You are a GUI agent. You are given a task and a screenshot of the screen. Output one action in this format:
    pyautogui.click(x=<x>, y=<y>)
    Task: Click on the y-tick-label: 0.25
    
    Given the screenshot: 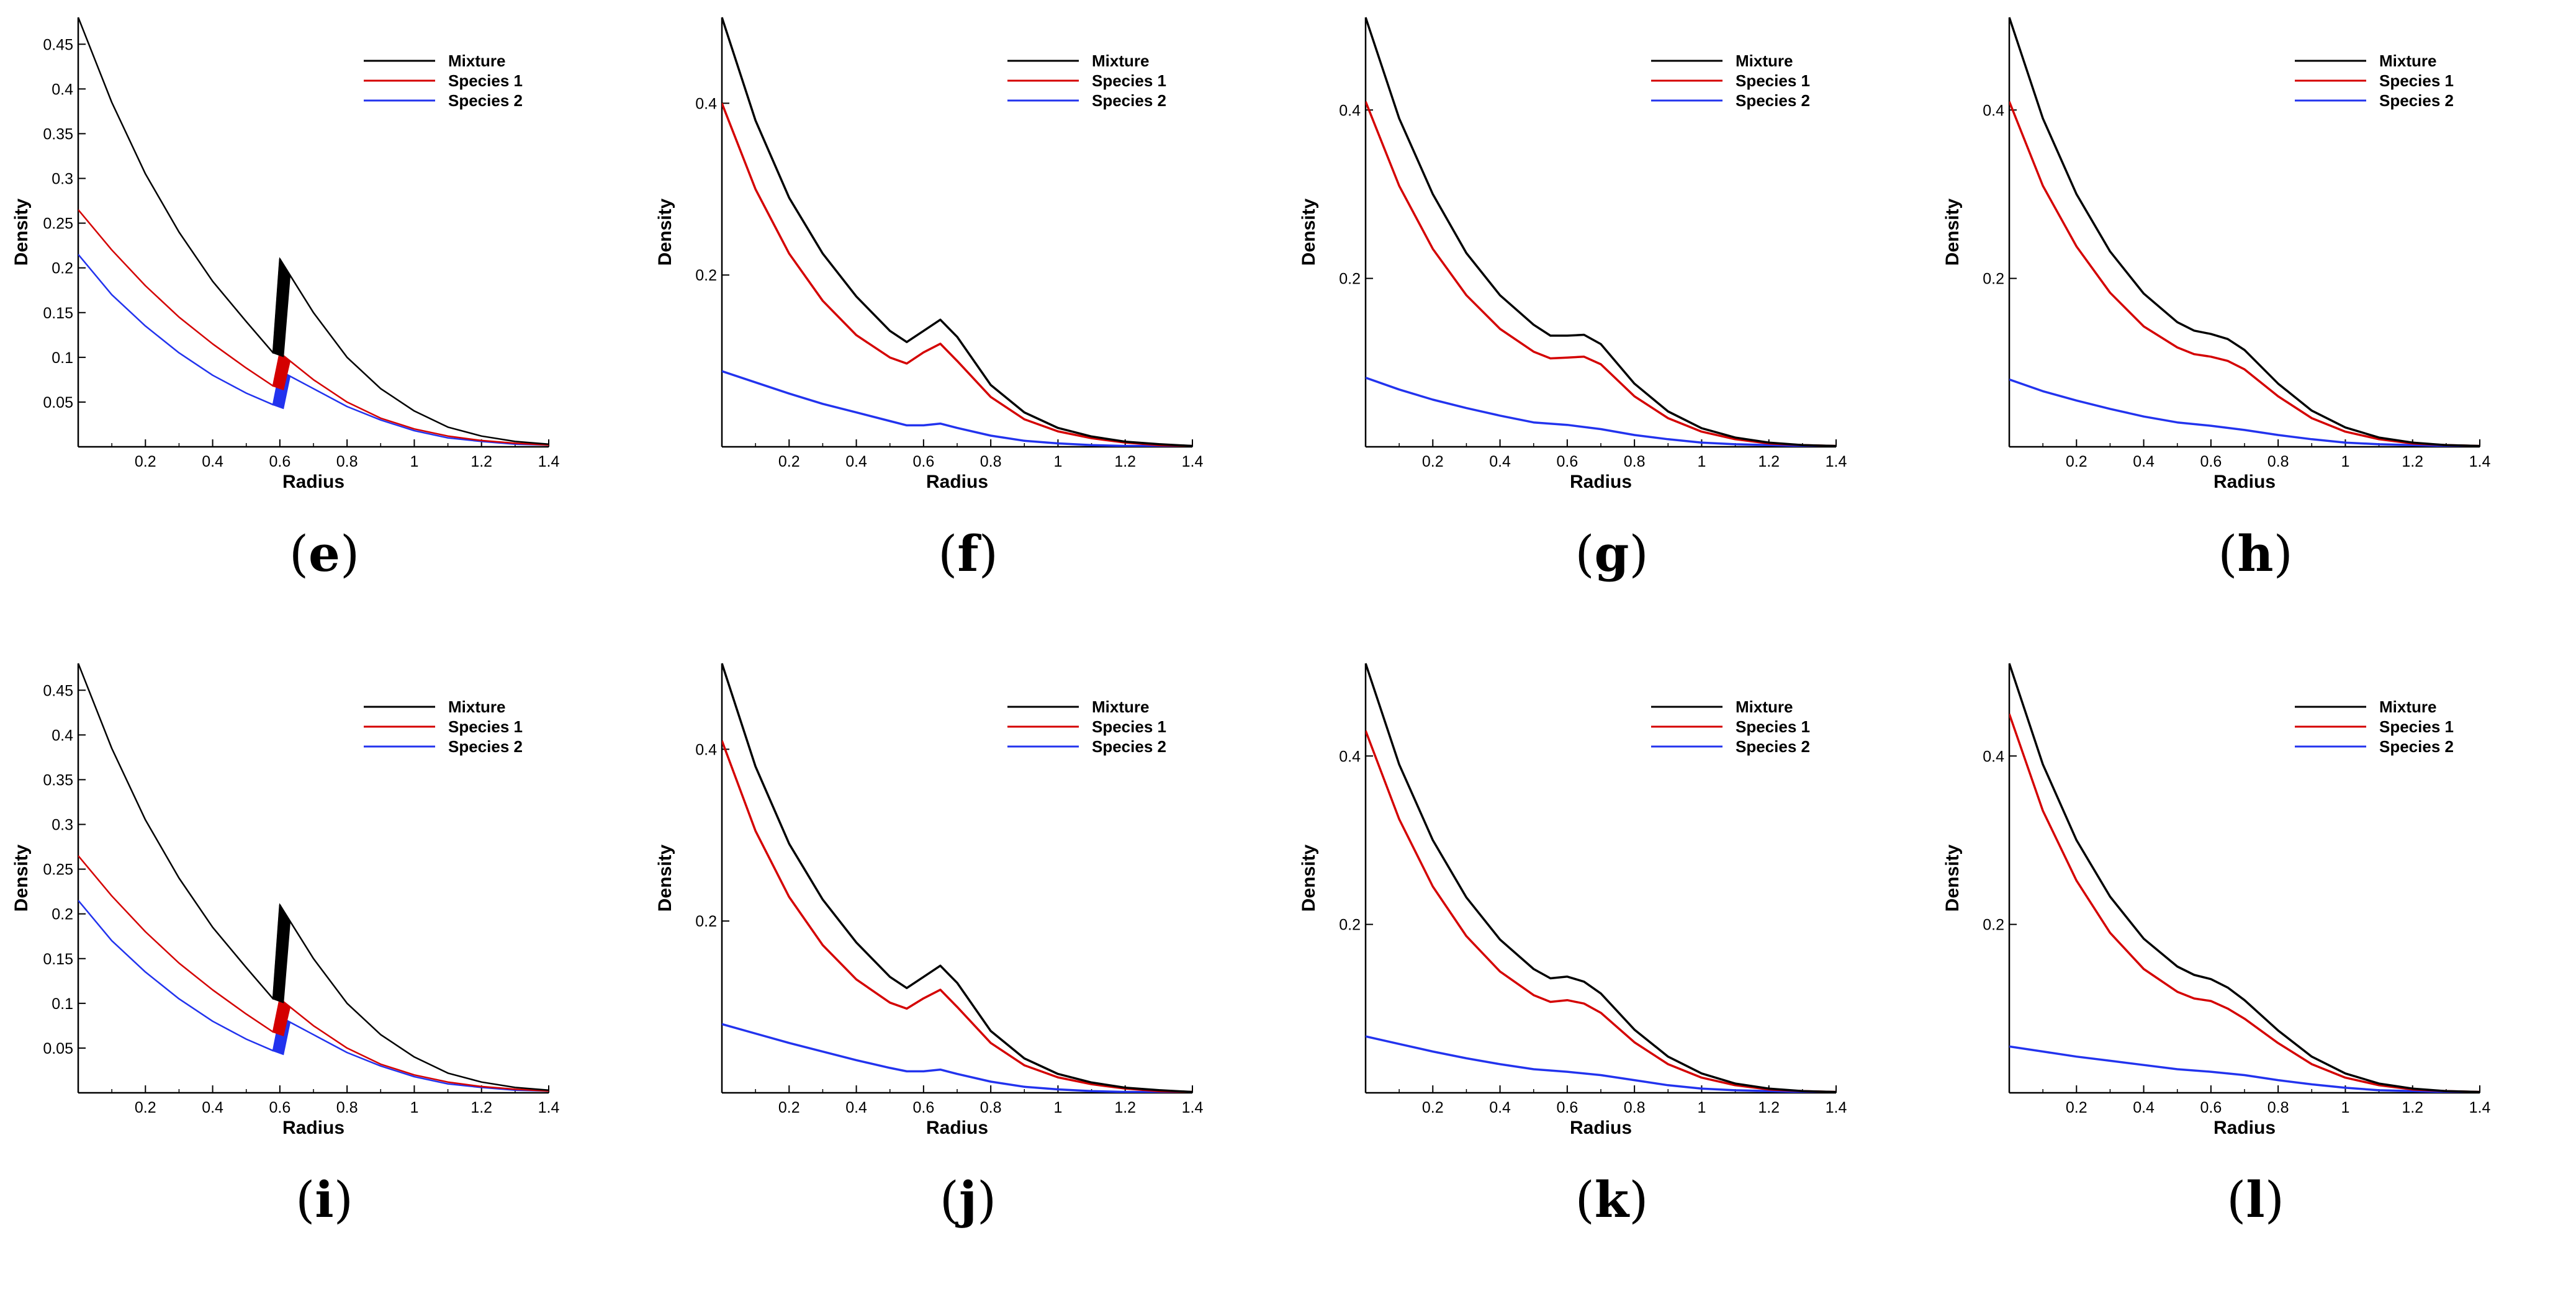 What is the action you would take?
    pyautogui.click(x=58, y=870)
    